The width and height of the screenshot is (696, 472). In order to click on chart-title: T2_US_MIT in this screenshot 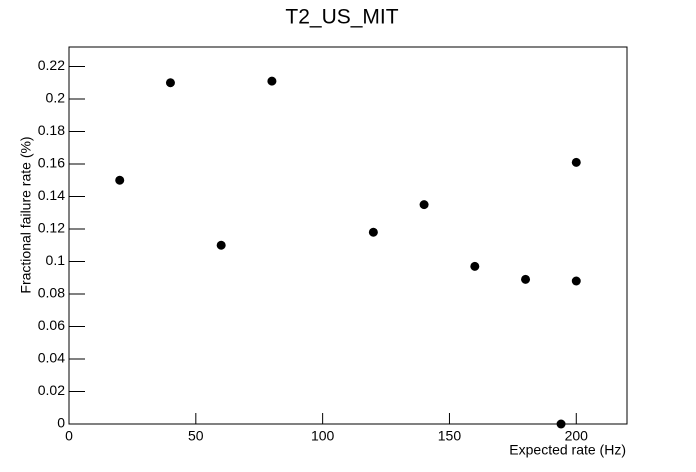, I will do `click(341, 17)`.